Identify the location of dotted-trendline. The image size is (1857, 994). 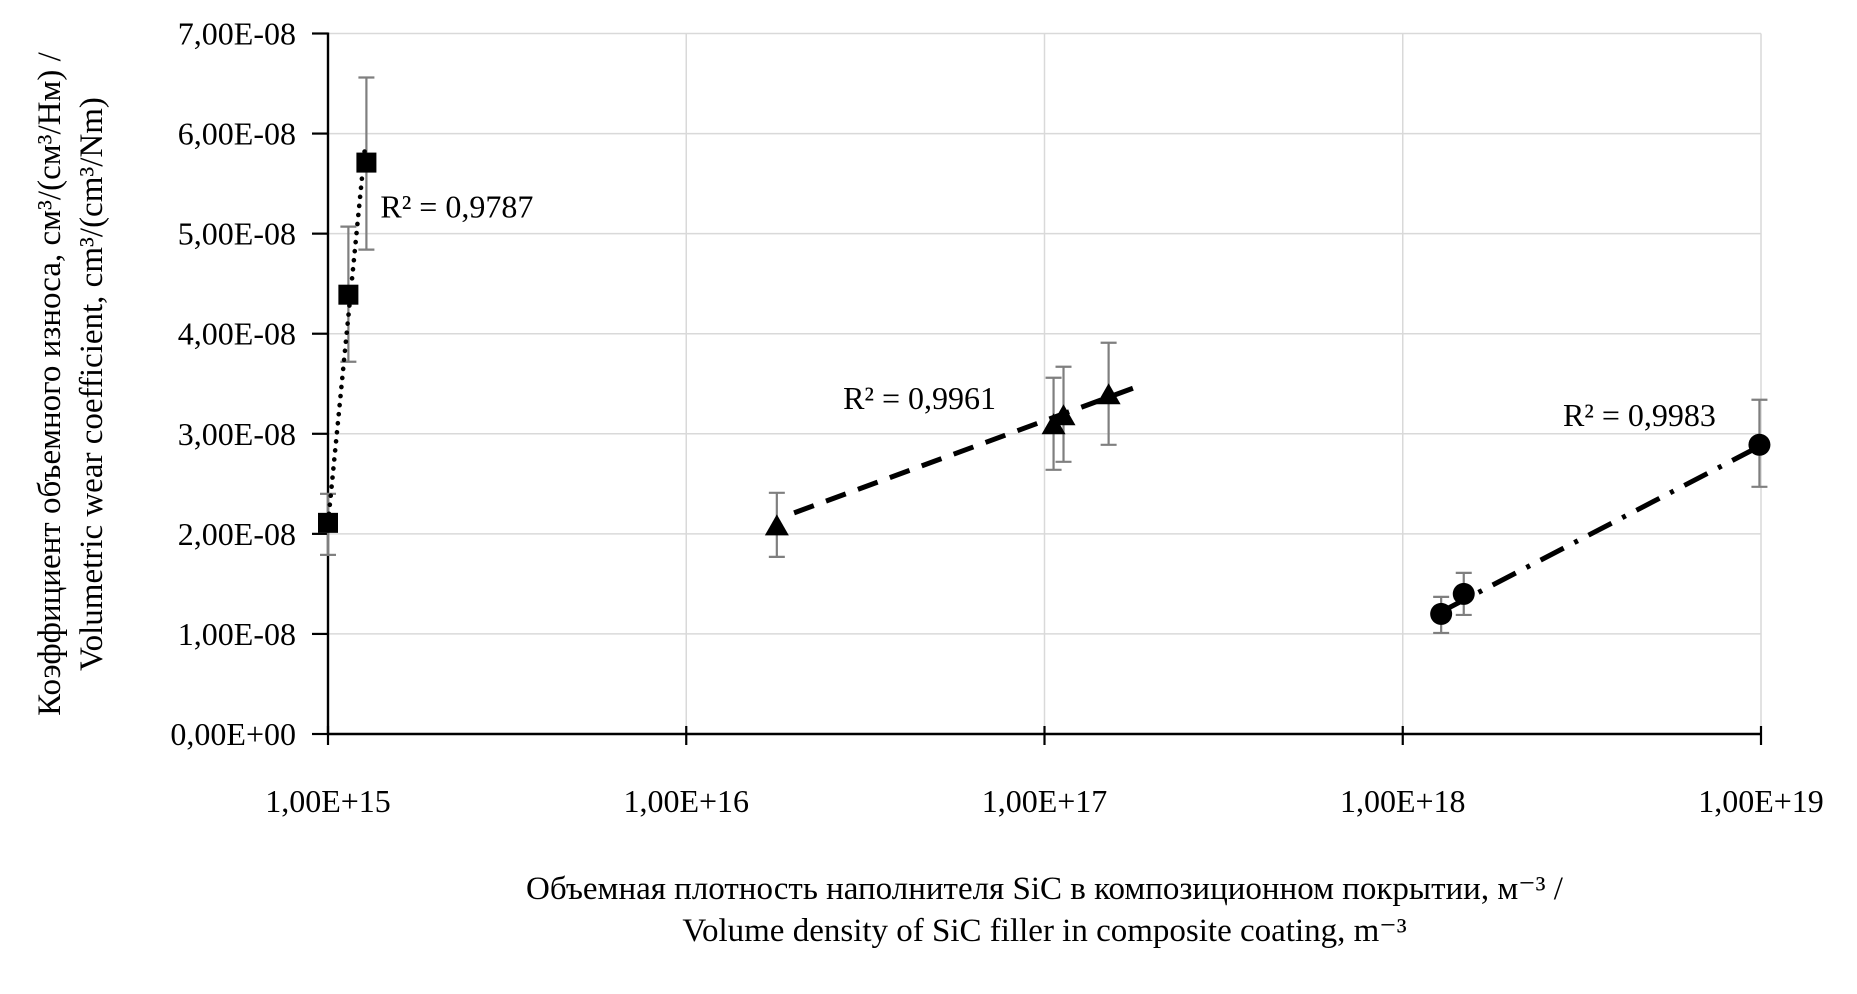
(347, 331).